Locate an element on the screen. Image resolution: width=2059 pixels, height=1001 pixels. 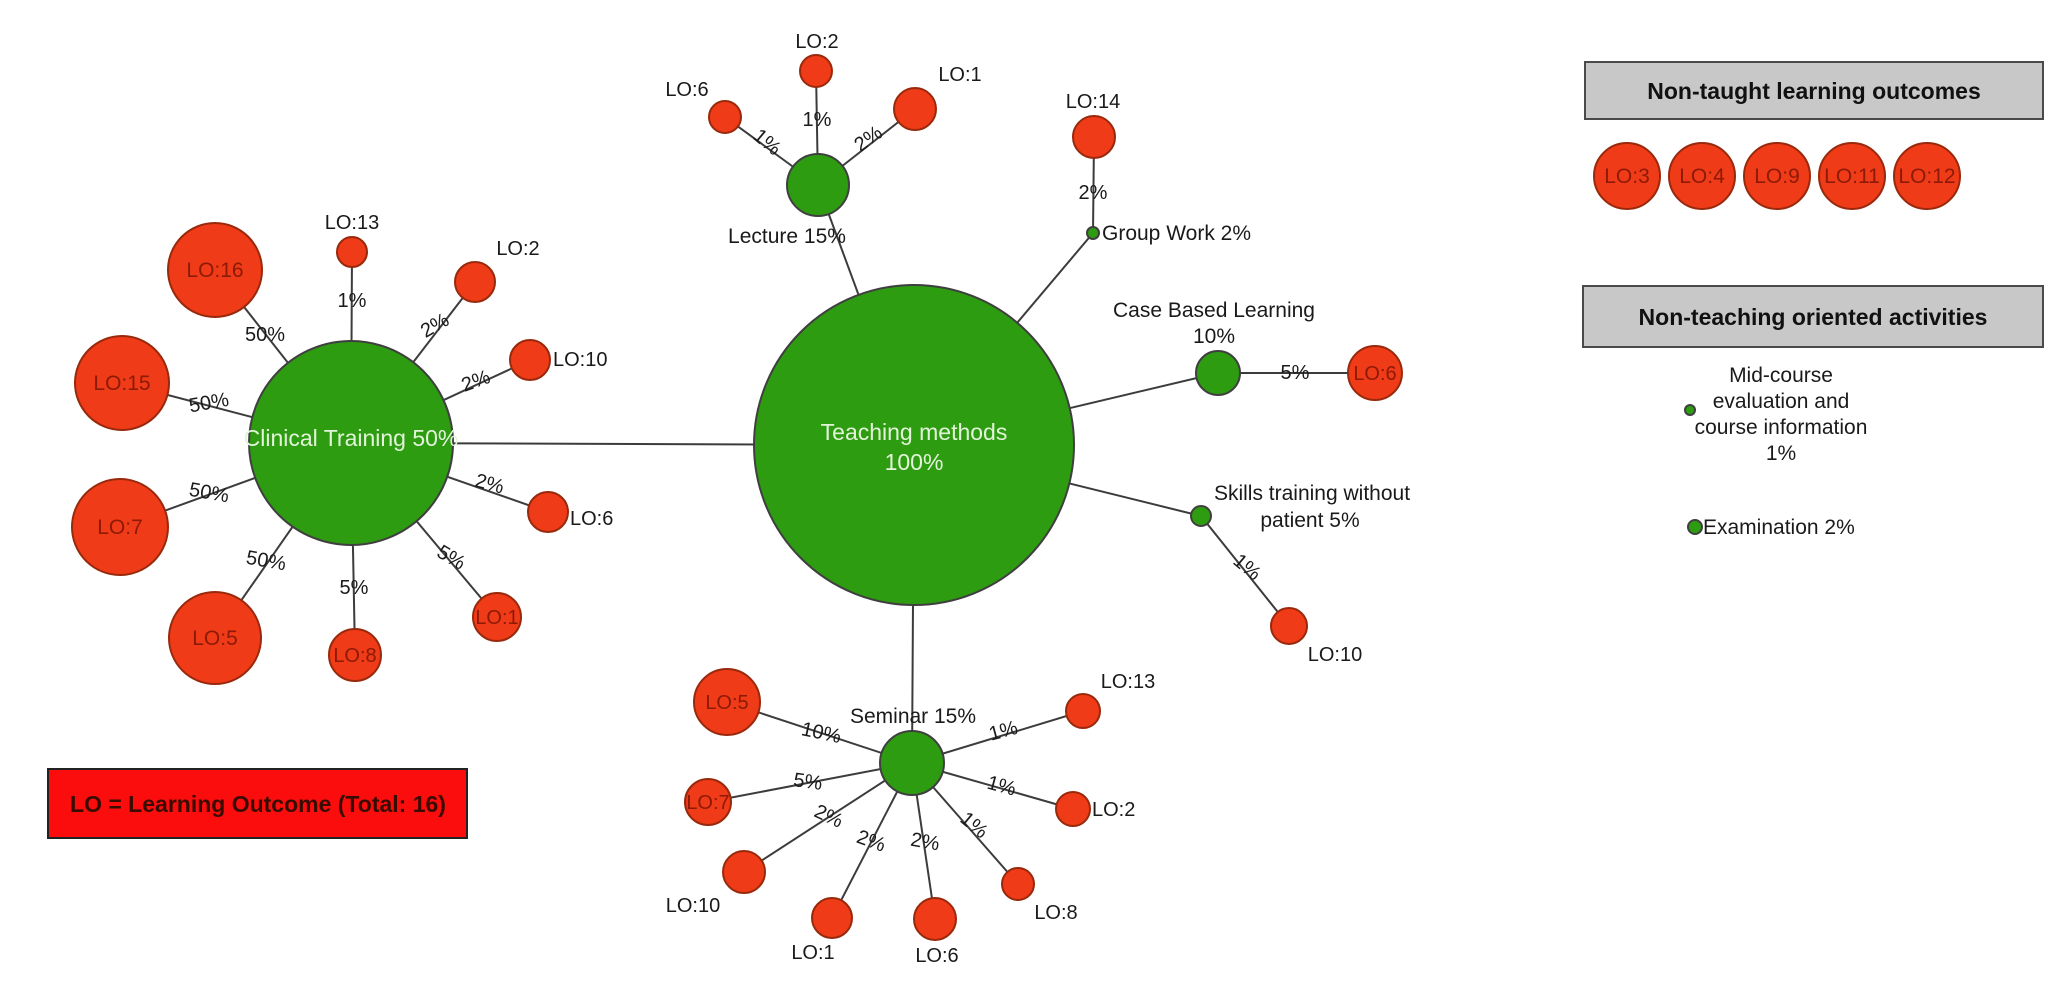
node-groupwork-lo14 is located at coordinates (1094, 137).